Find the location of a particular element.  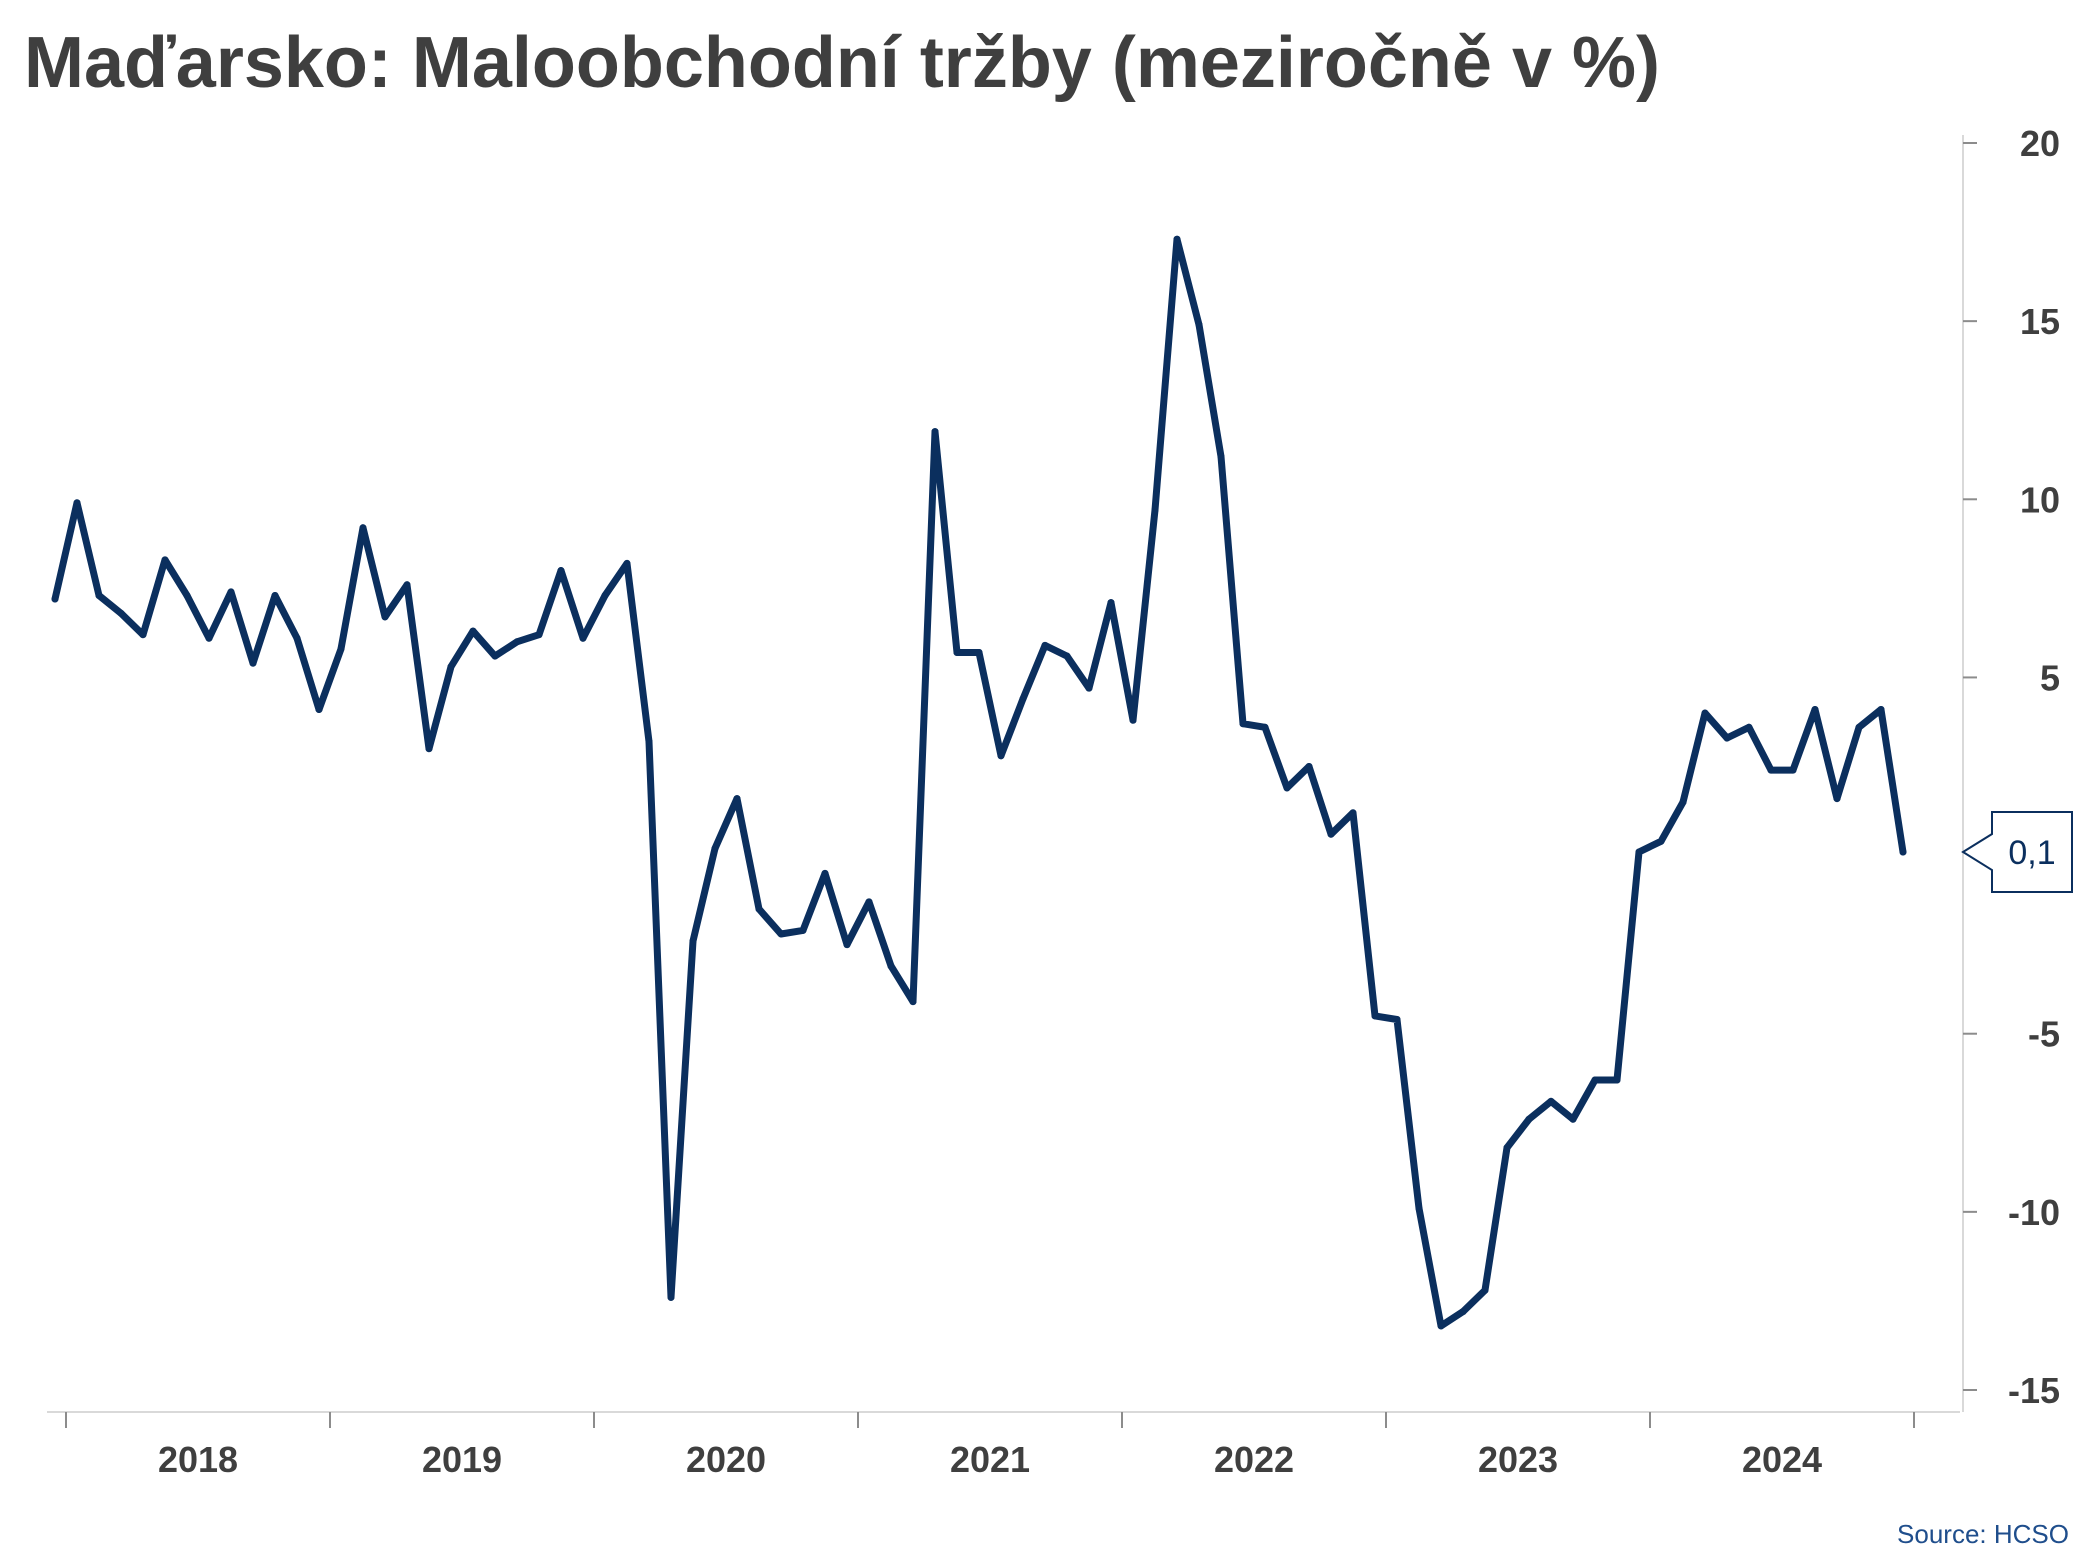

callout-box is located at coordinates (2017, 852).